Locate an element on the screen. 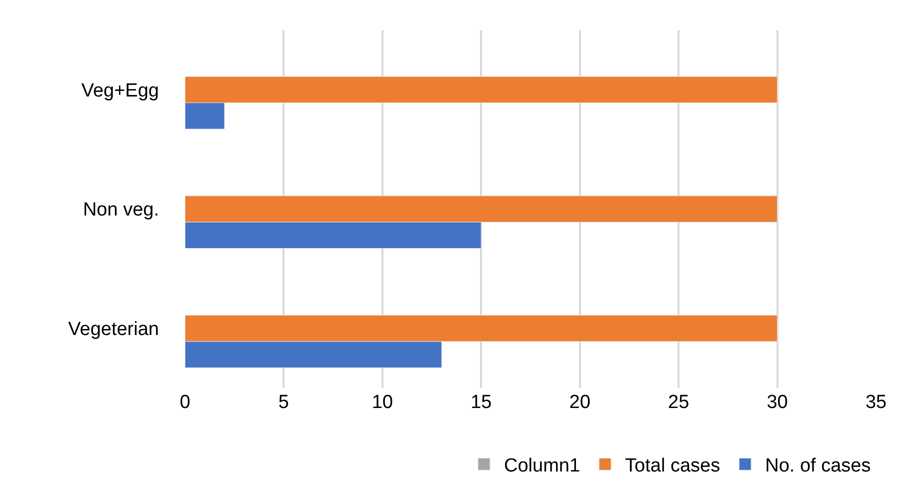 This screenshot has width=906, height=495. x-tick-label: 25 is located at coordinates (679, 402).